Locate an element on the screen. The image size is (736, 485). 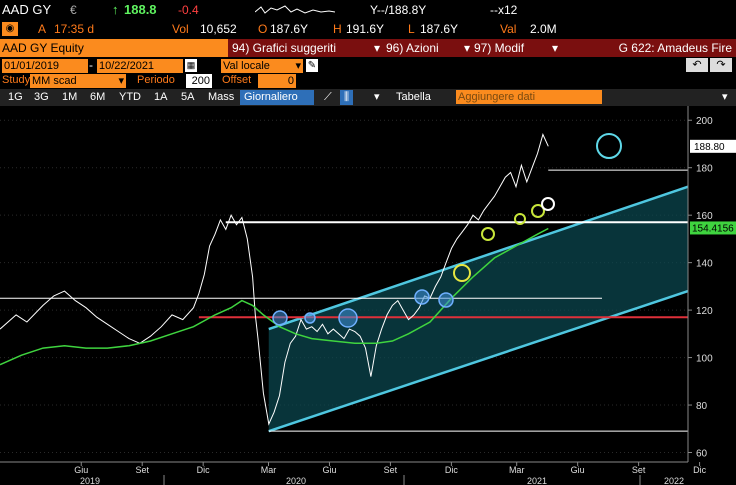
currency-select-value: Val locale is located at coordinates (246, 66).